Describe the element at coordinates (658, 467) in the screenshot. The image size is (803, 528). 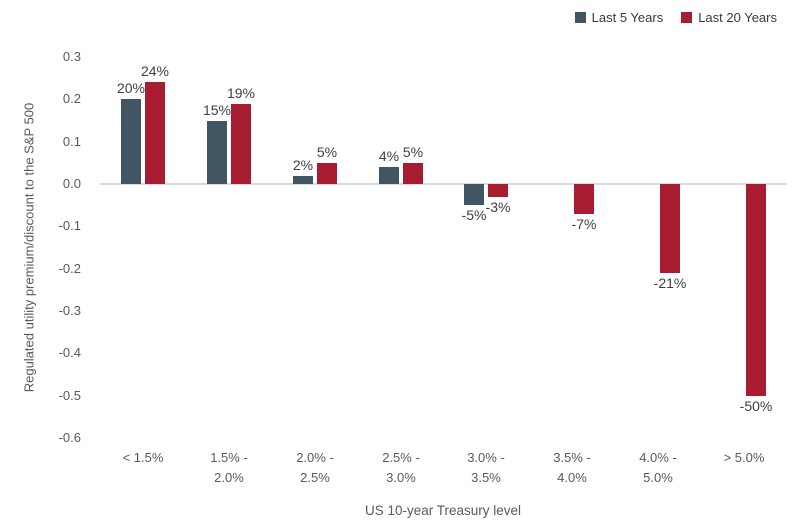
I see `x-tick-label: 4.0% - 5.0%` at that location.